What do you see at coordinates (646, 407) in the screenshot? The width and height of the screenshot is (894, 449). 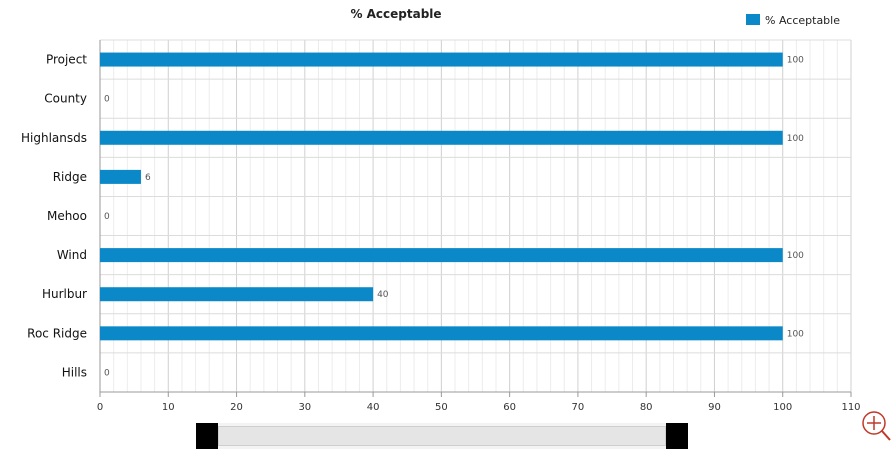 I see `x-tick-label: 80` at bounding box center [646, 407].